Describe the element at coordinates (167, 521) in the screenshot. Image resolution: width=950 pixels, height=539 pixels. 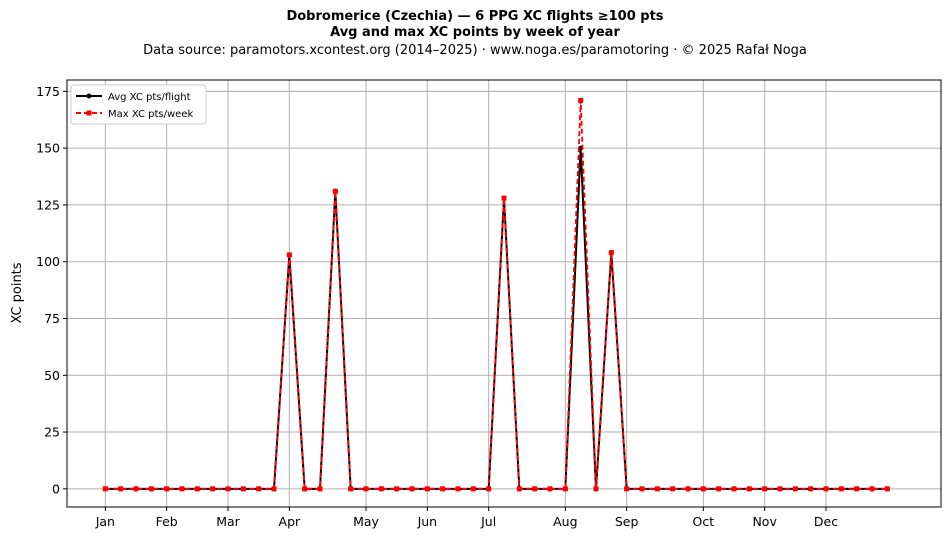
I see `x-tick-label: Feb` at that location.